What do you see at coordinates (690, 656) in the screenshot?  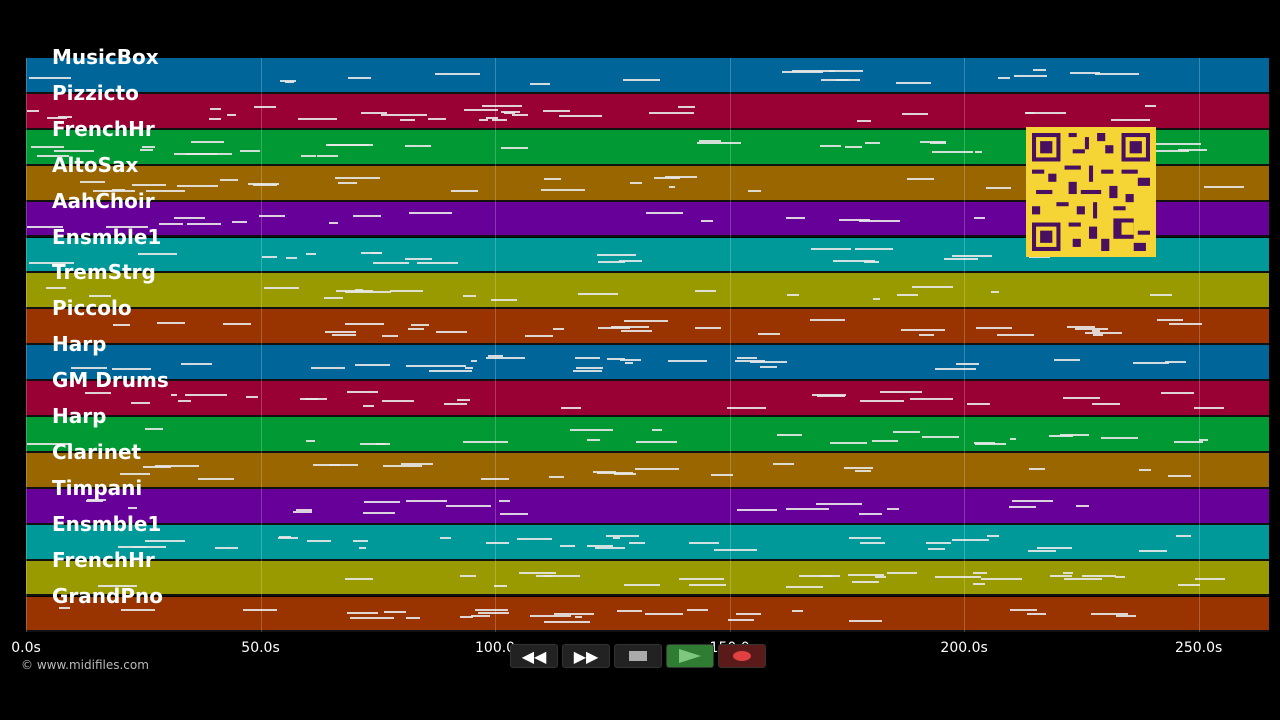 I see `play-button` at bounding box center [690, 656].